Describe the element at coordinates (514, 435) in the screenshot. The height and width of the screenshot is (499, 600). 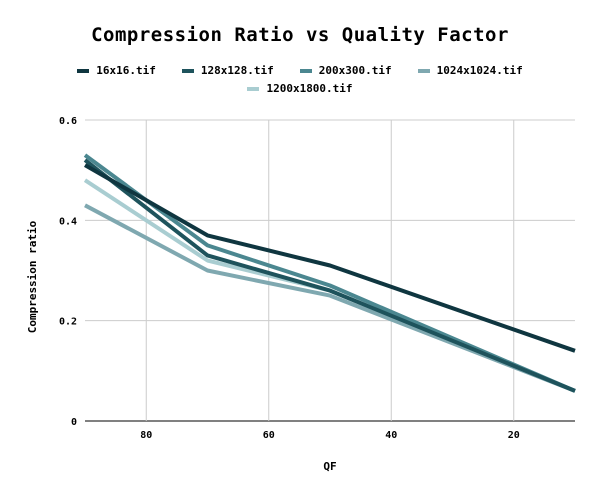
I see `x-tick-label: 20` at that location.